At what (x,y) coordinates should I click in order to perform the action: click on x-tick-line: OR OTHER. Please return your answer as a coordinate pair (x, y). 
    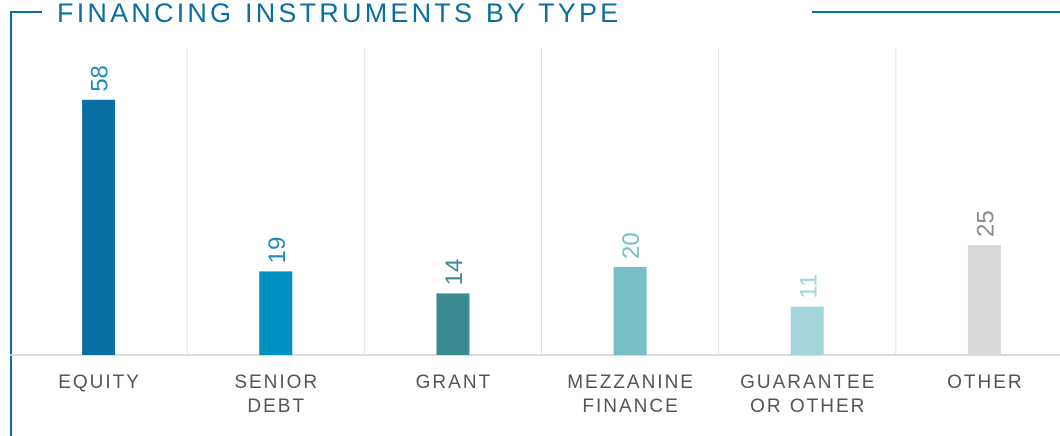
    Looking at the image, I should click on (808, 406).